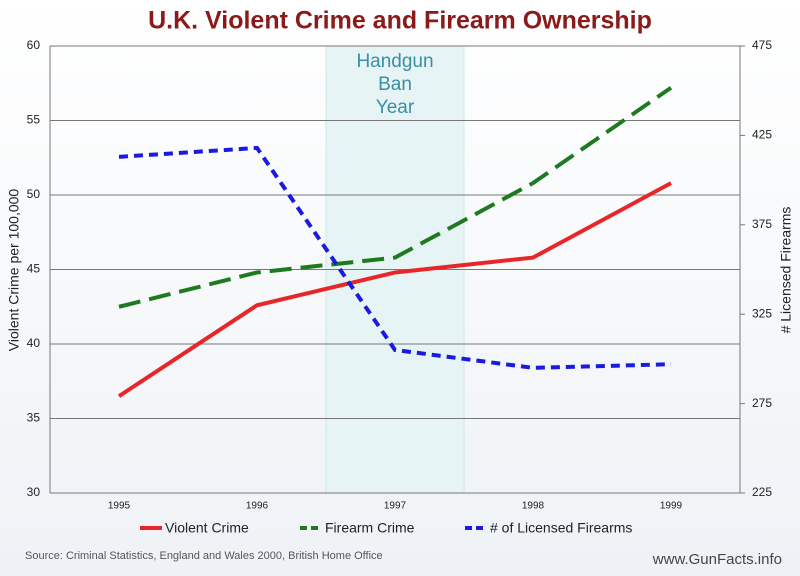  Describe the element at coordinates (717, 559) in the screenshot. I see `website: www.GunFacts.info` at that location.